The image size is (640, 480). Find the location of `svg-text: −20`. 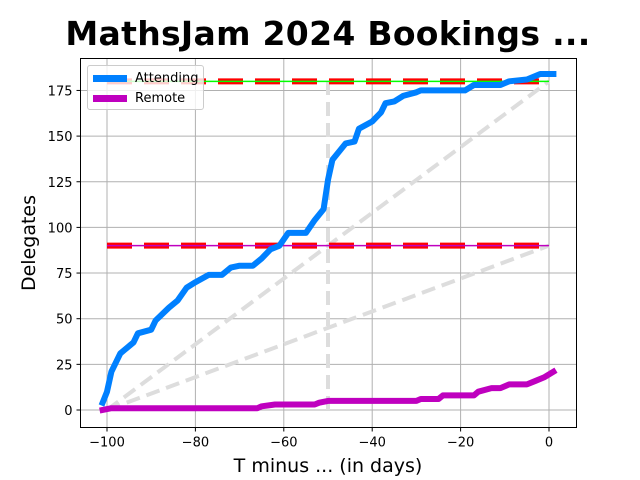

svg-text: −20 is located at coordinates (460, 443).